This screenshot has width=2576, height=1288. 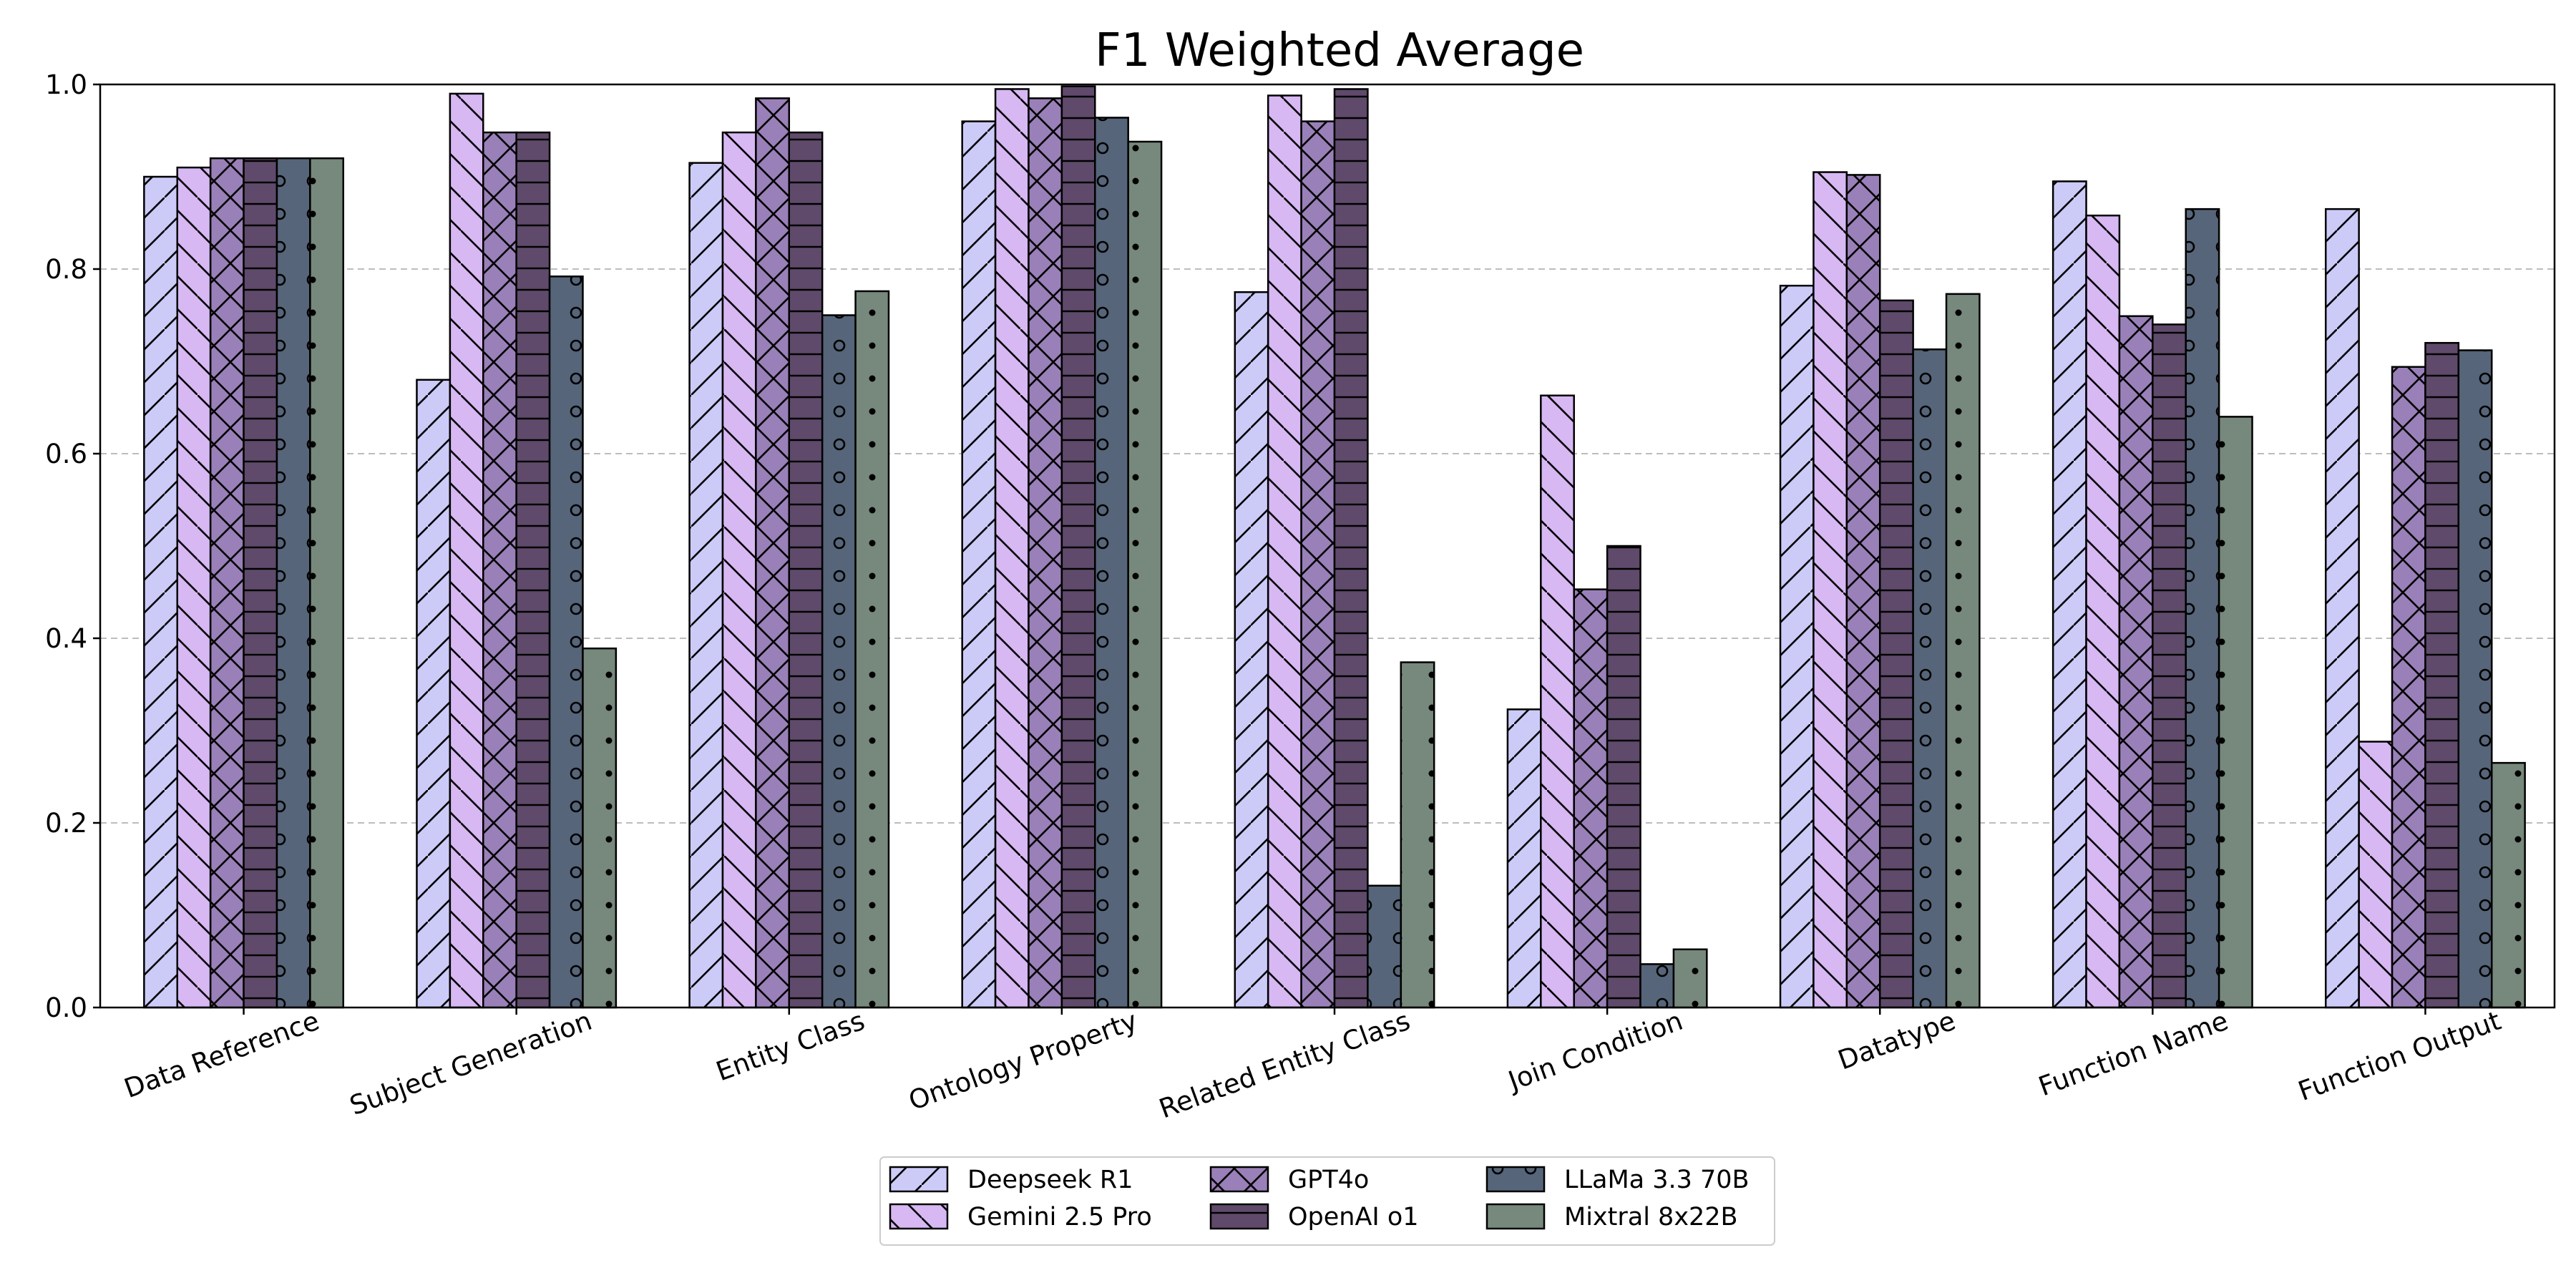 What do you see at coordinates (1339, 50) in the screenshot?
I see `chart-title: F1 Weighted Average` at bounding box center [1339, 50].